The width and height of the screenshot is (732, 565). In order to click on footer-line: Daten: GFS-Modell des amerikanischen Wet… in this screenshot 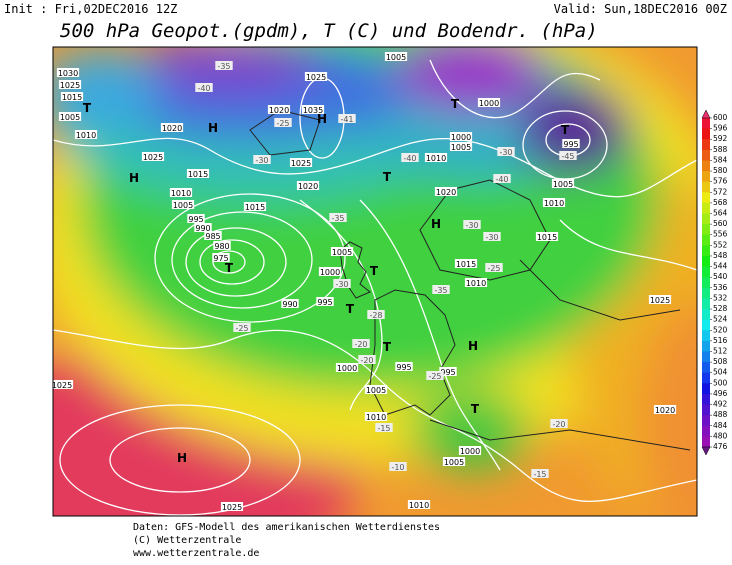, I will do `click(286, 527)`.